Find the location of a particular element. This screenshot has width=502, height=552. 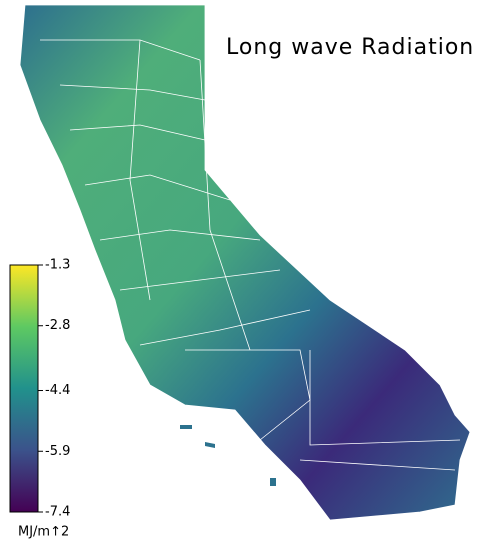

colorbar-tick-label: -2.8 is located at coordinates (57, 325).